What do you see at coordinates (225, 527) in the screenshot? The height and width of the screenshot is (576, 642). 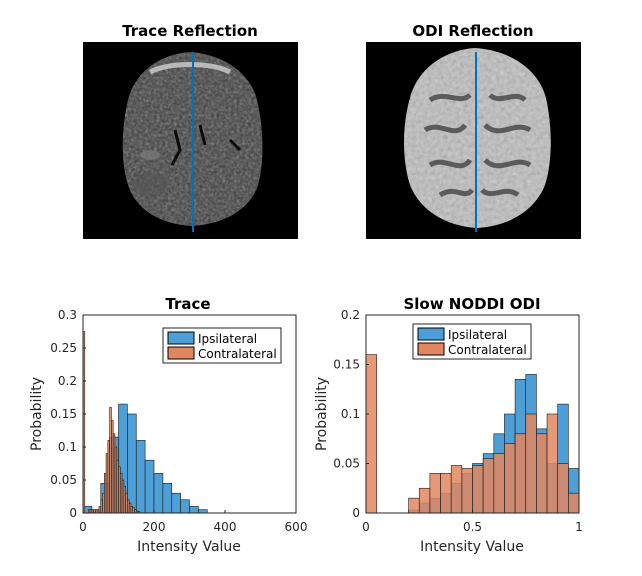 I see `x-tick-label: 400` at bounding box center [225, 527].